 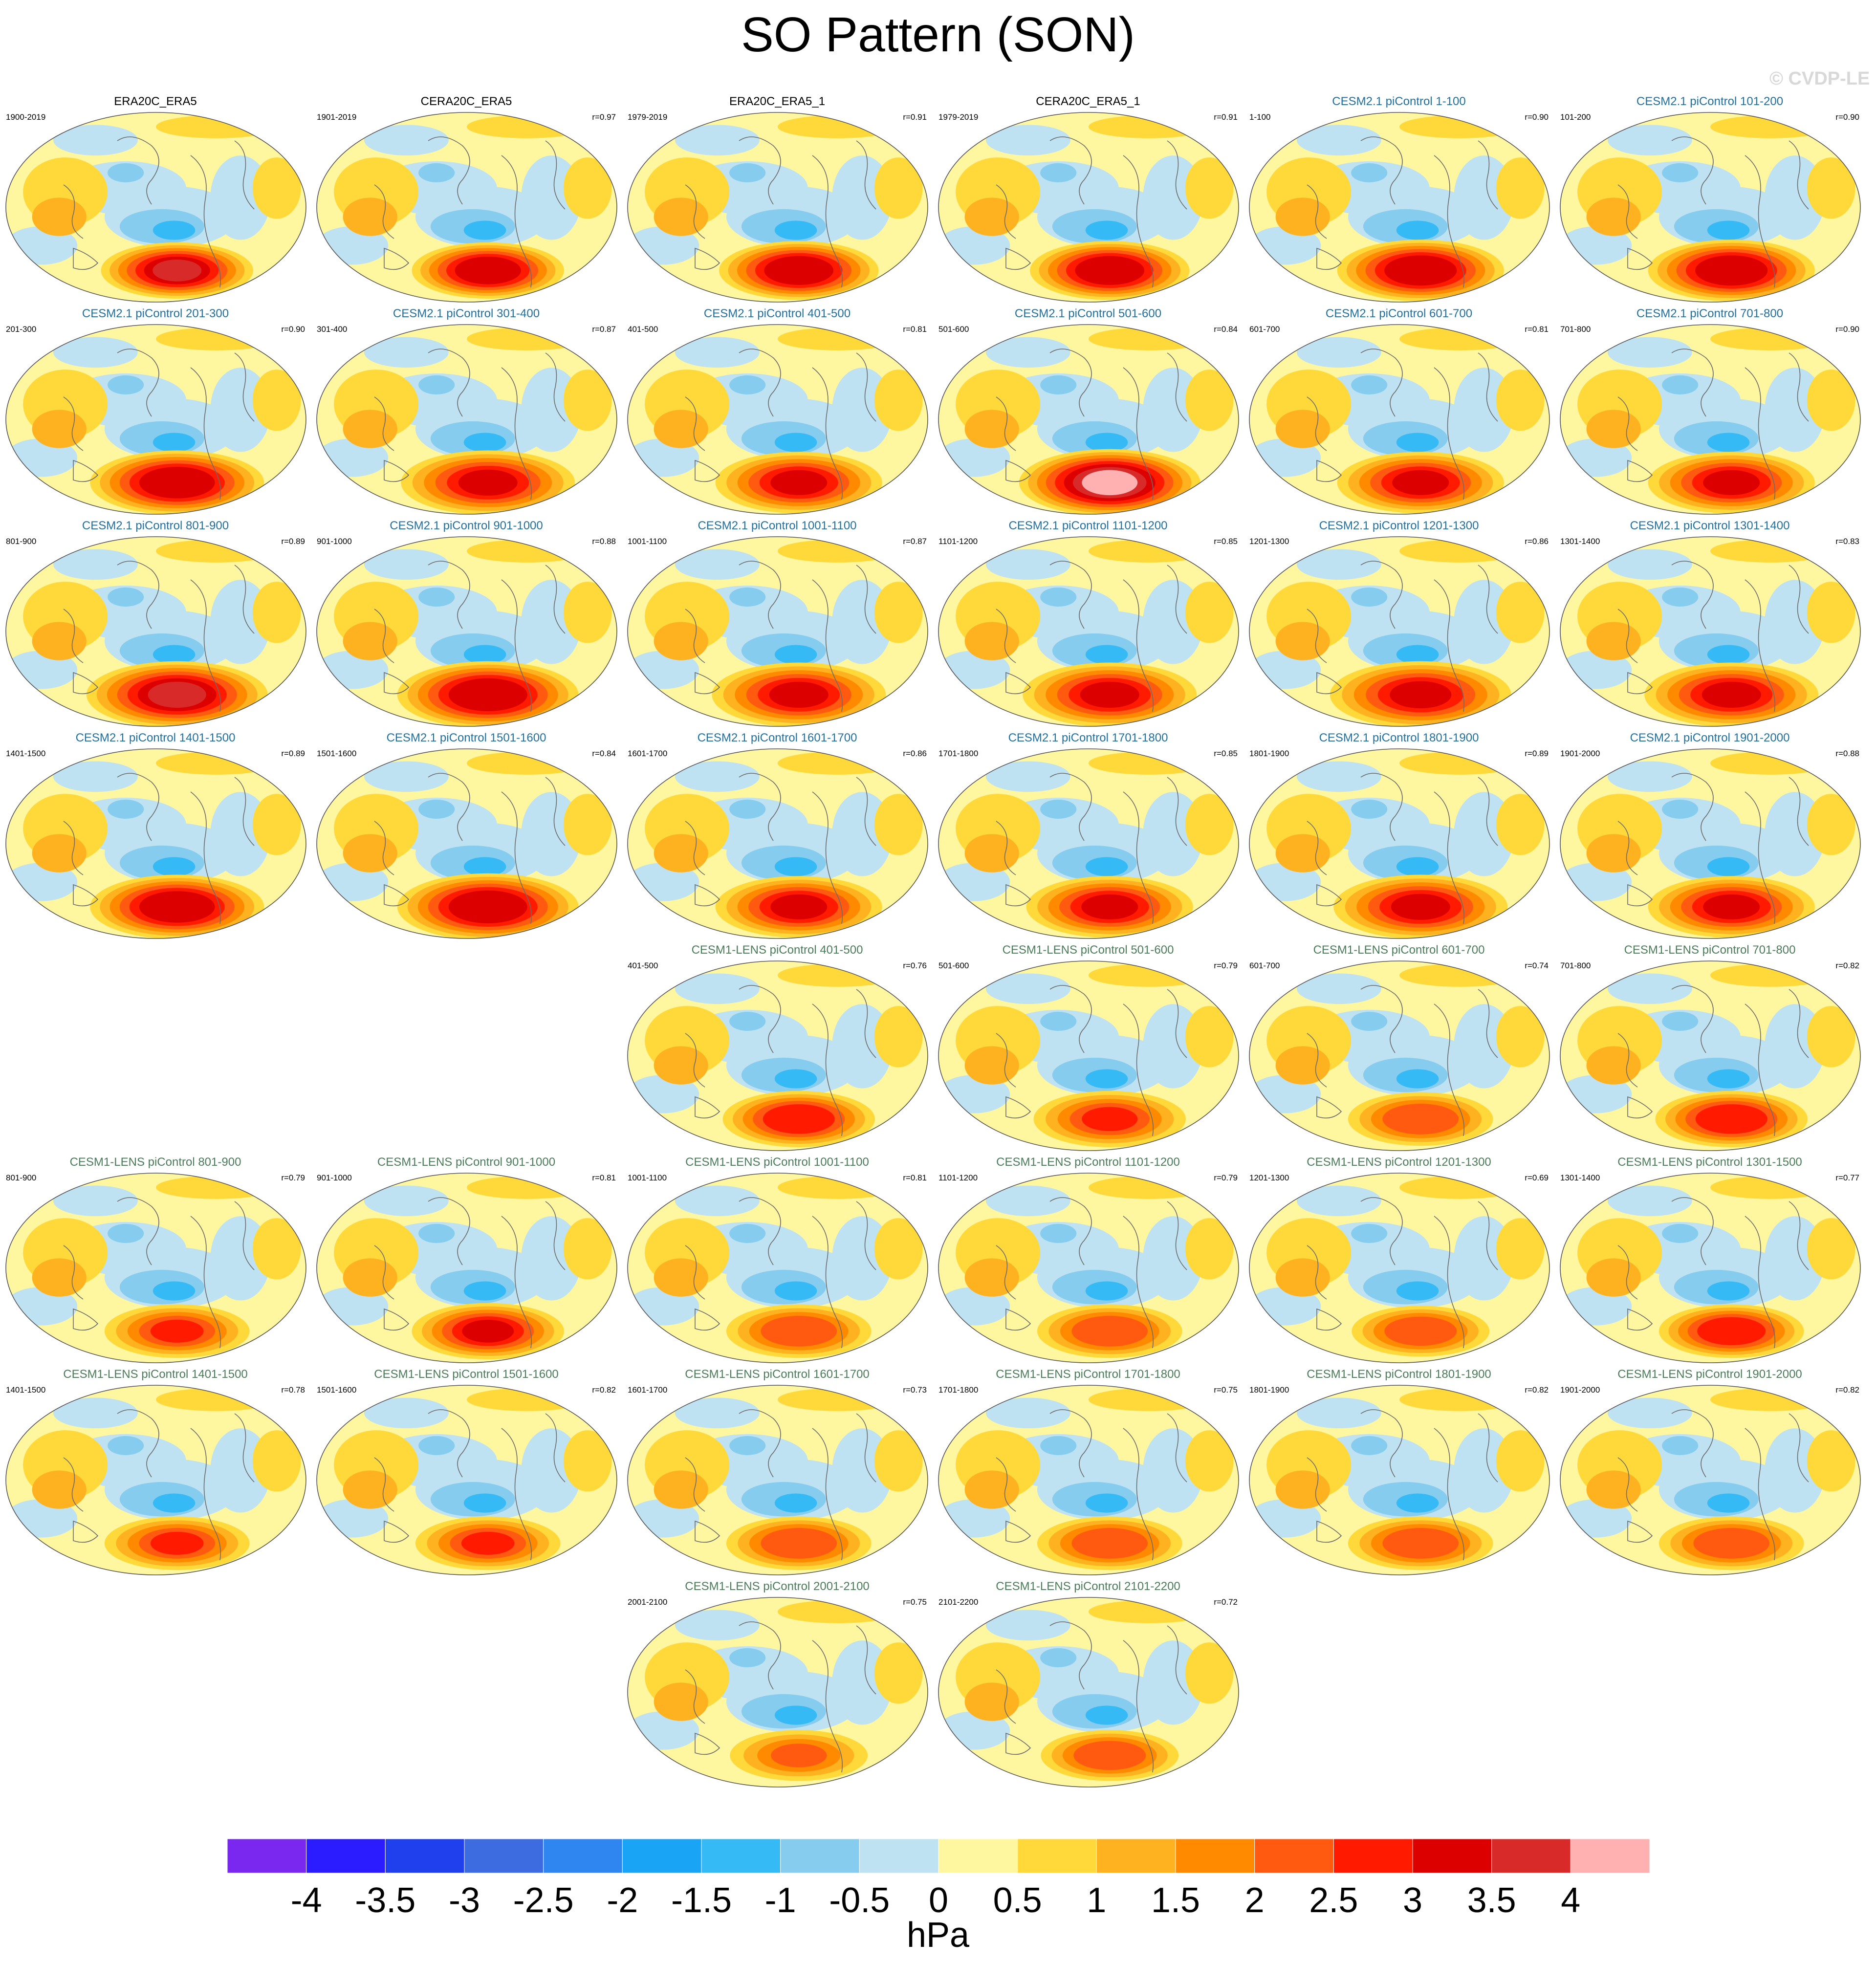 I want to click on panel-correlation: r=0.81, so click(x=915, y=1177).